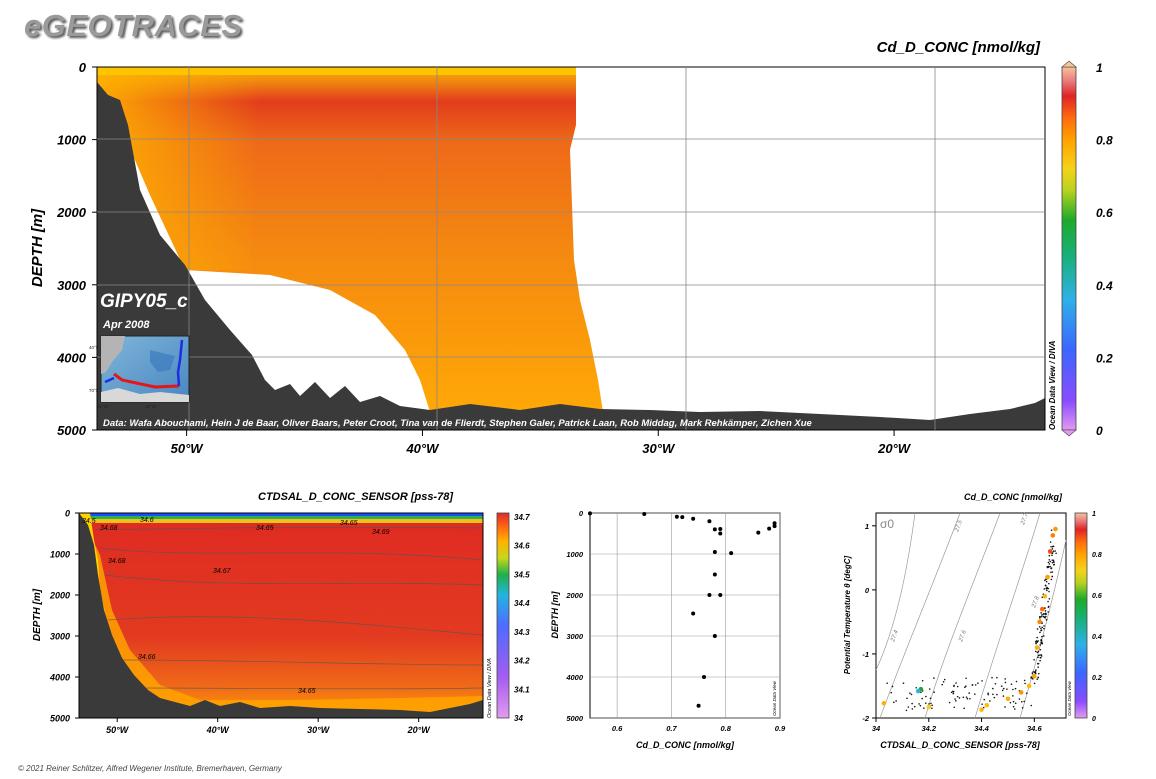 The height and width of the screenshot is (779, 1156). What do you see at coordinates (522, 574) in the screenshot?
I see `colorbar-tick-label: 34.5` at bounding box center [522, 574].